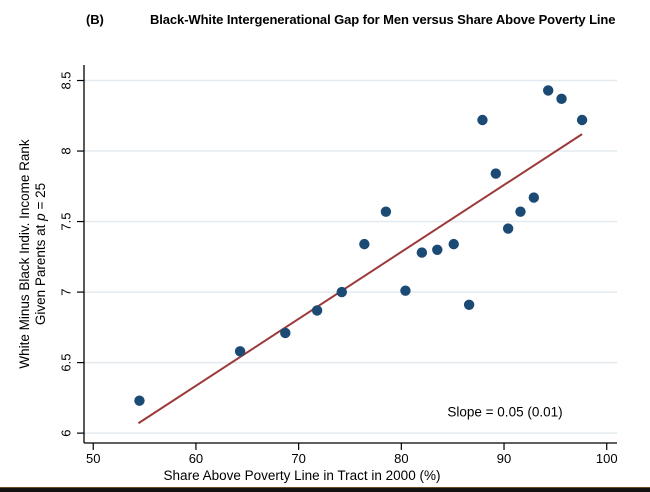 The image size is (650, 492). Describe the element at coordinates (66, 80) in the screenshot. I see `y-tick-label: 8.5` at that location.